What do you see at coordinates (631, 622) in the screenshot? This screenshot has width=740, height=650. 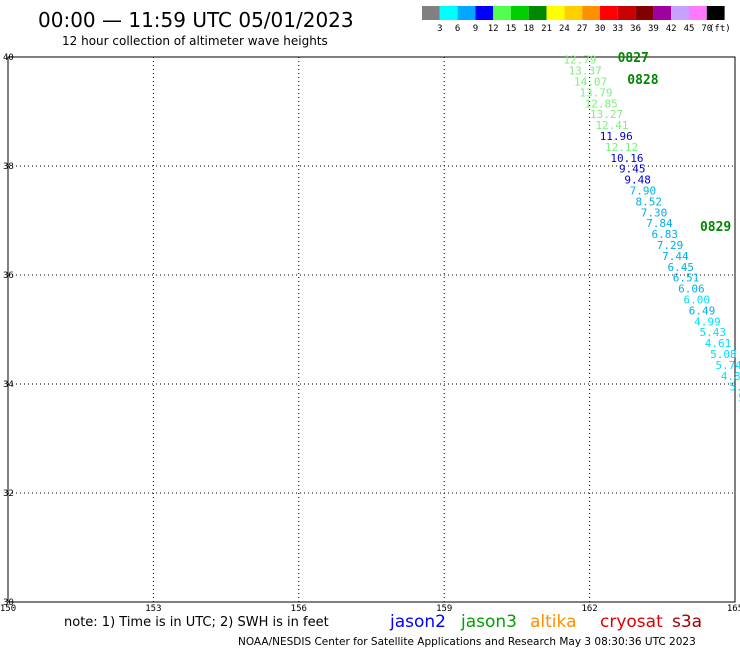 I see `satellite-label: cryosat` at bounding box center [631, 622].